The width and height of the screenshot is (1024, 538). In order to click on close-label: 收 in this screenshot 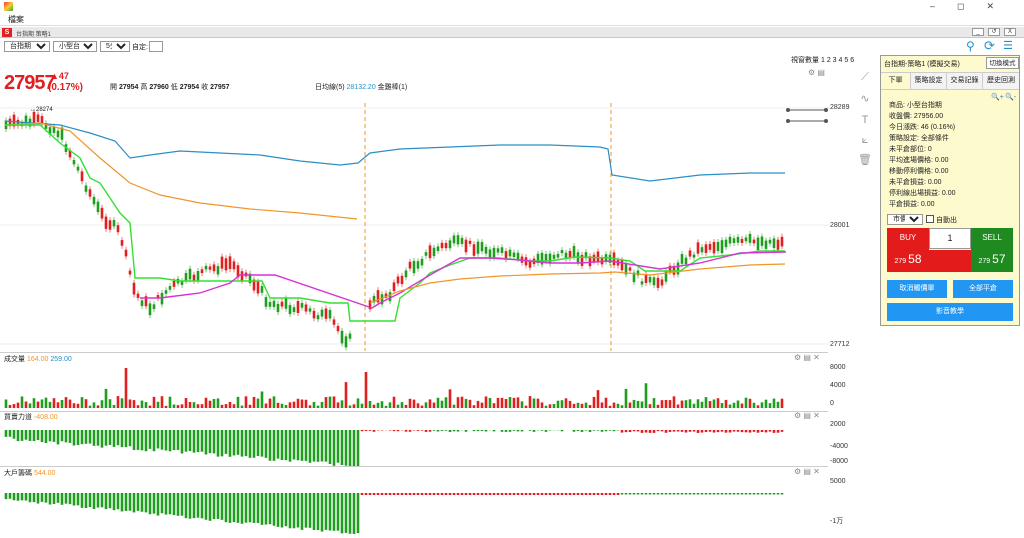, I will do `click(205, 87)`.